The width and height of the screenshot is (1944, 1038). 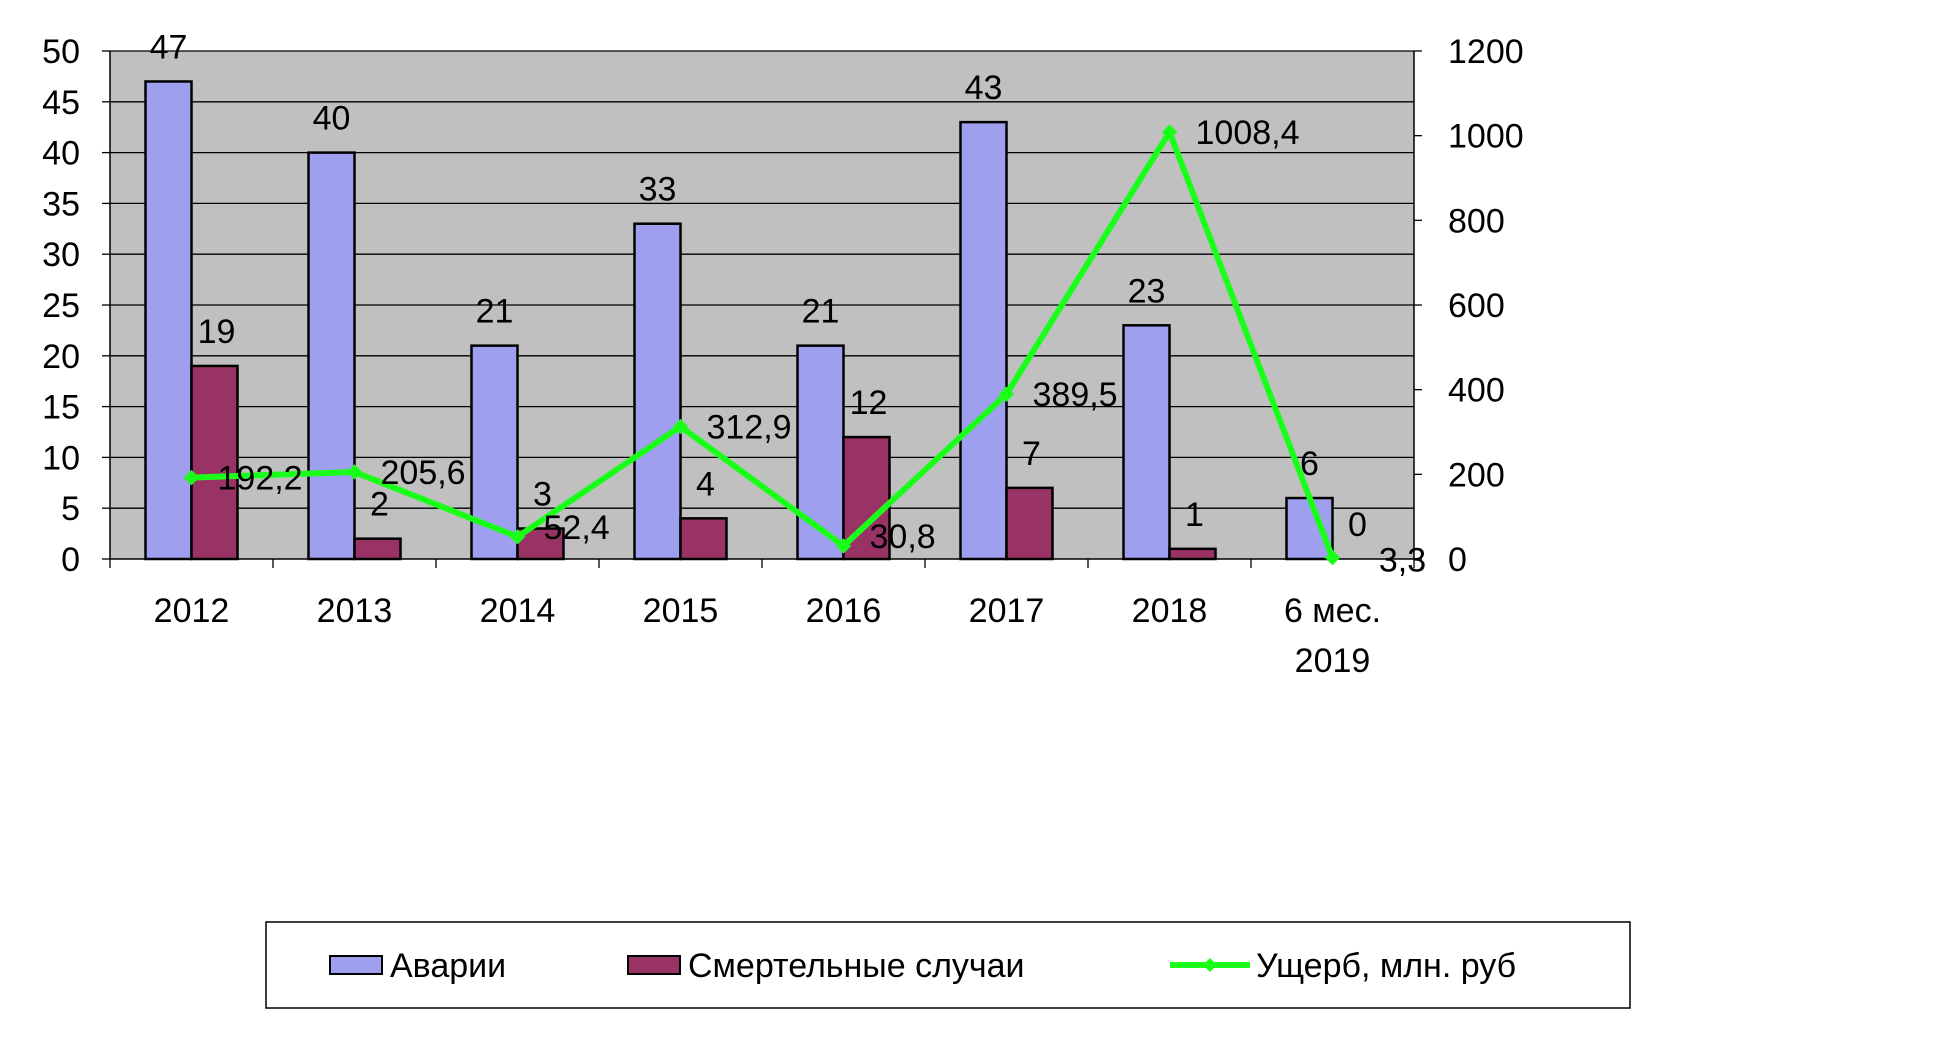 I want to click on left-axis-tick-label: 25, so click(x=61, y=306).